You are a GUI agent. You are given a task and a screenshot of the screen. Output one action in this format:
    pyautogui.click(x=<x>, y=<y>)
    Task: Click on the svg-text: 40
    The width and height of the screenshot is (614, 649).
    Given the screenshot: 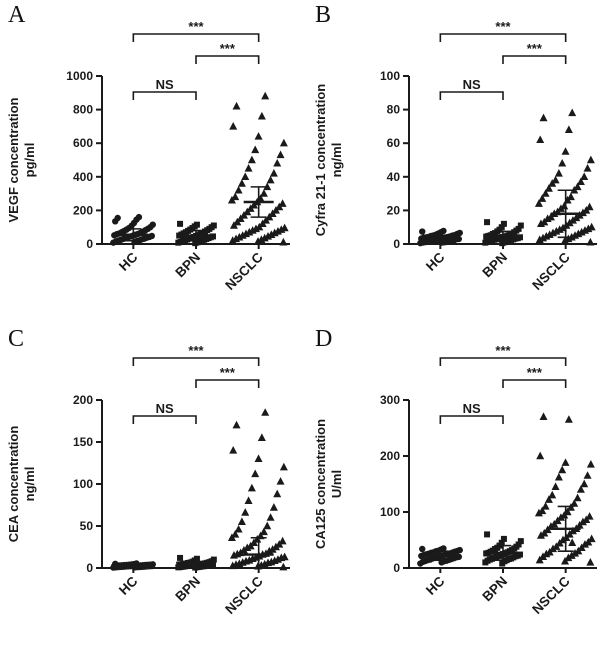 What is the action you would take?
    pyautogui.click(x=394, y=177)
    